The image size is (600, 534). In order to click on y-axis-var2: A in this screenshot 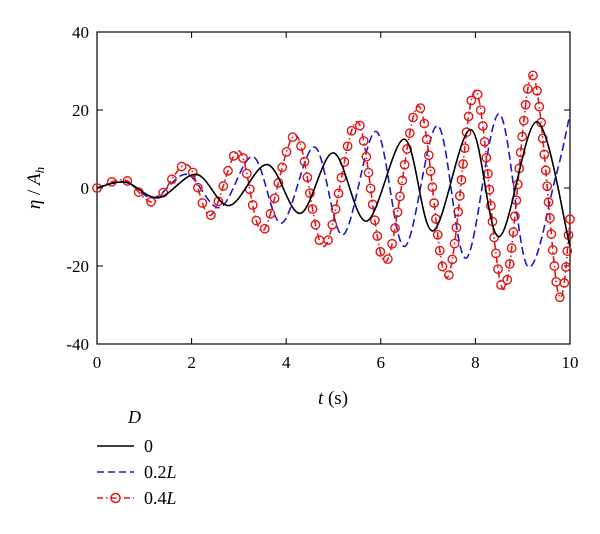, I will do `click(34, 180)`.